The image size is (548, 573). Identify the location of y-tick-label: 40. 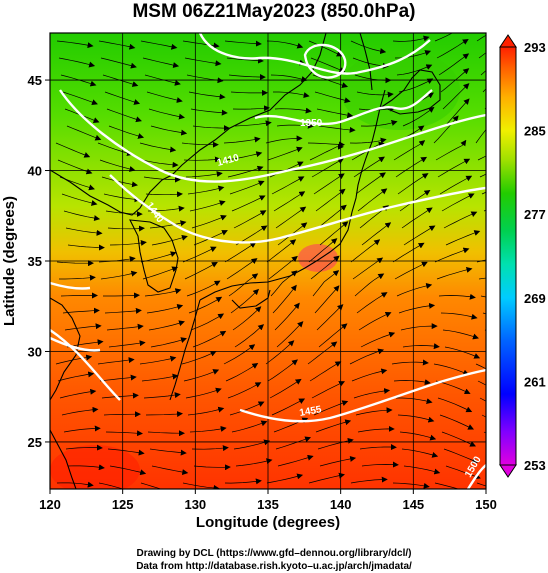
(35, 171).